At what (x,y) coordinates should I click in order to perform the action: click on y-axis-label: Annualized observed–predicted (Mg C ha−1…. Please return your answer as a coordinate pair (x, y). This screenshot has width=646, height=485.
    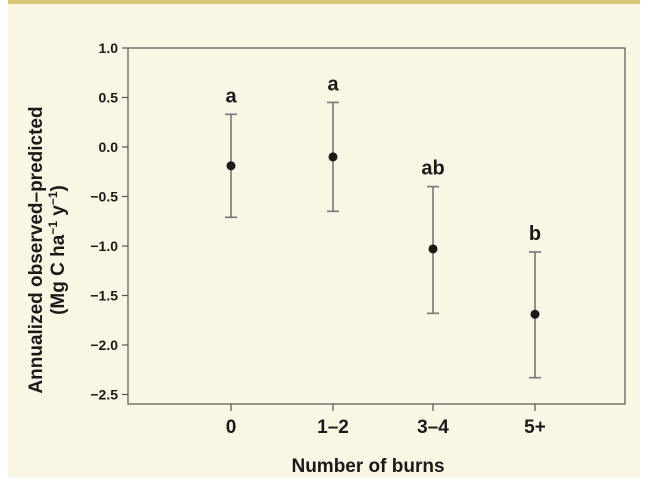
    Looking at the image, I should click on (47, 249).